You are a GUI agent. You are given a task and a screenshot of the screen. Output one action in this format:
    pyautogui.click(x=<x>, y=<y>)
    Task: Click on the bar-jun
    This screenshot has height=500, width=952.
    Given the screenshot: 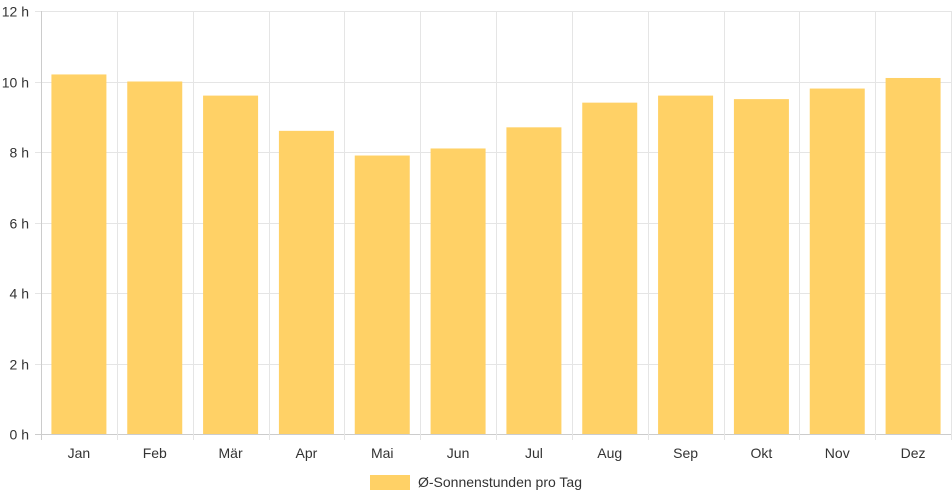 What is the action you would take?
    pyautogui.click(x=458, y=291)
    